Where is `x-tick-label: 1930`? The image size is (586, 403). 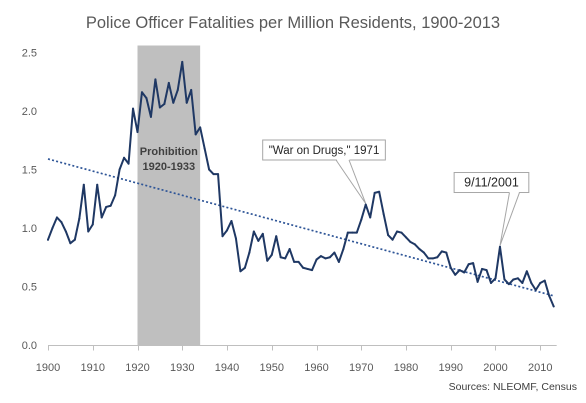
x-tick-label: 1930 is located at coordinates (182, 368).